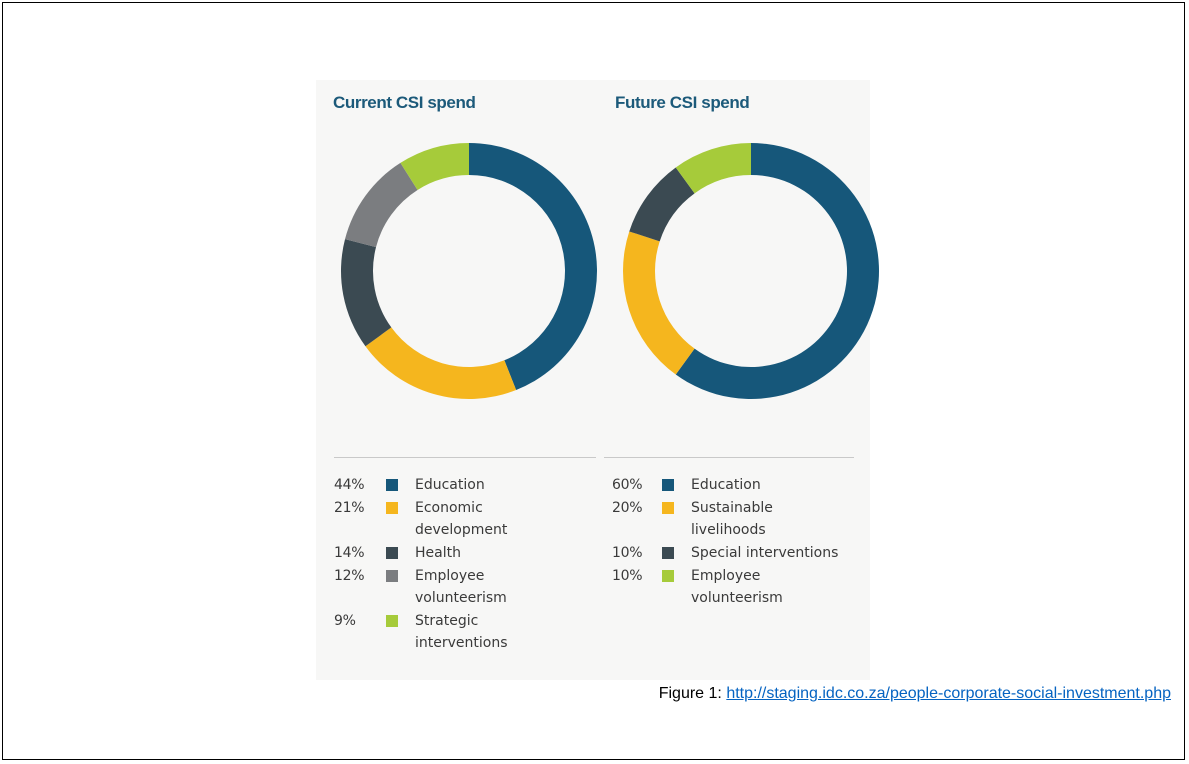 This screenshot has width=1189, height=764. What do you see at coordinates (404, 102) in the screenshot?
I see `chart-title-current: Current CSI spend` at bounding box center [404, 102].